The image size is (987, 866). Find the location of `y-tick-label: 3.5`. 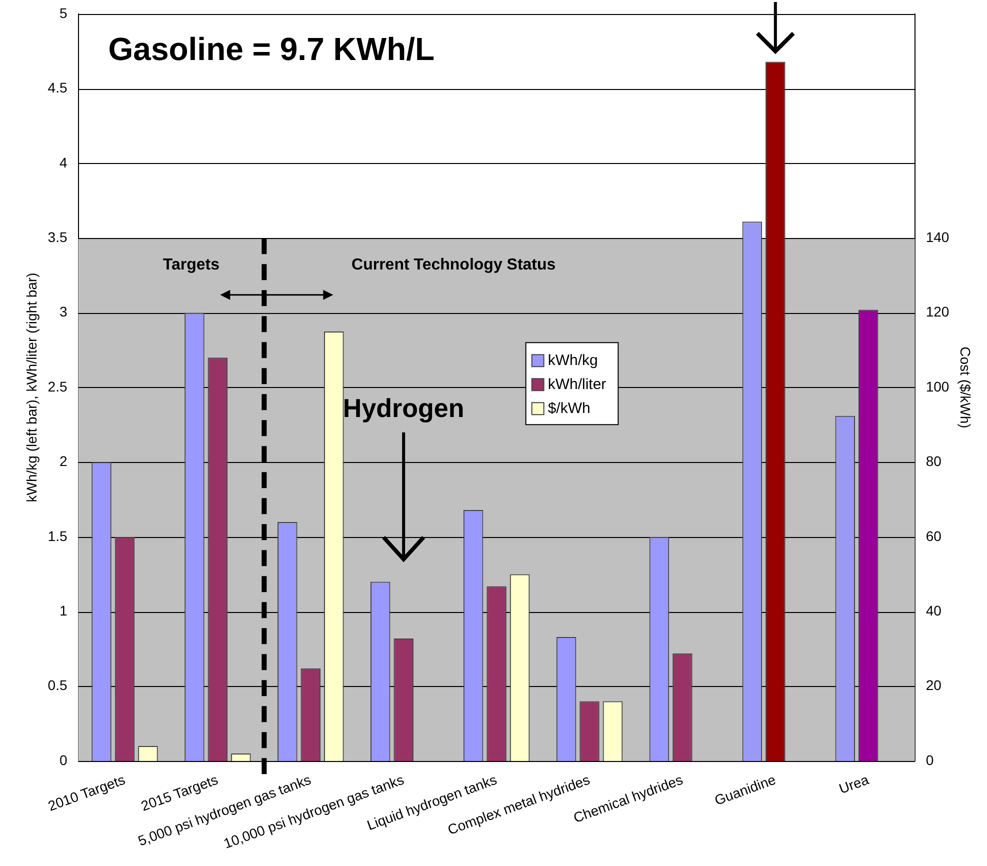

y-tick-label: 3.5 is located at coordinates (58, 236).